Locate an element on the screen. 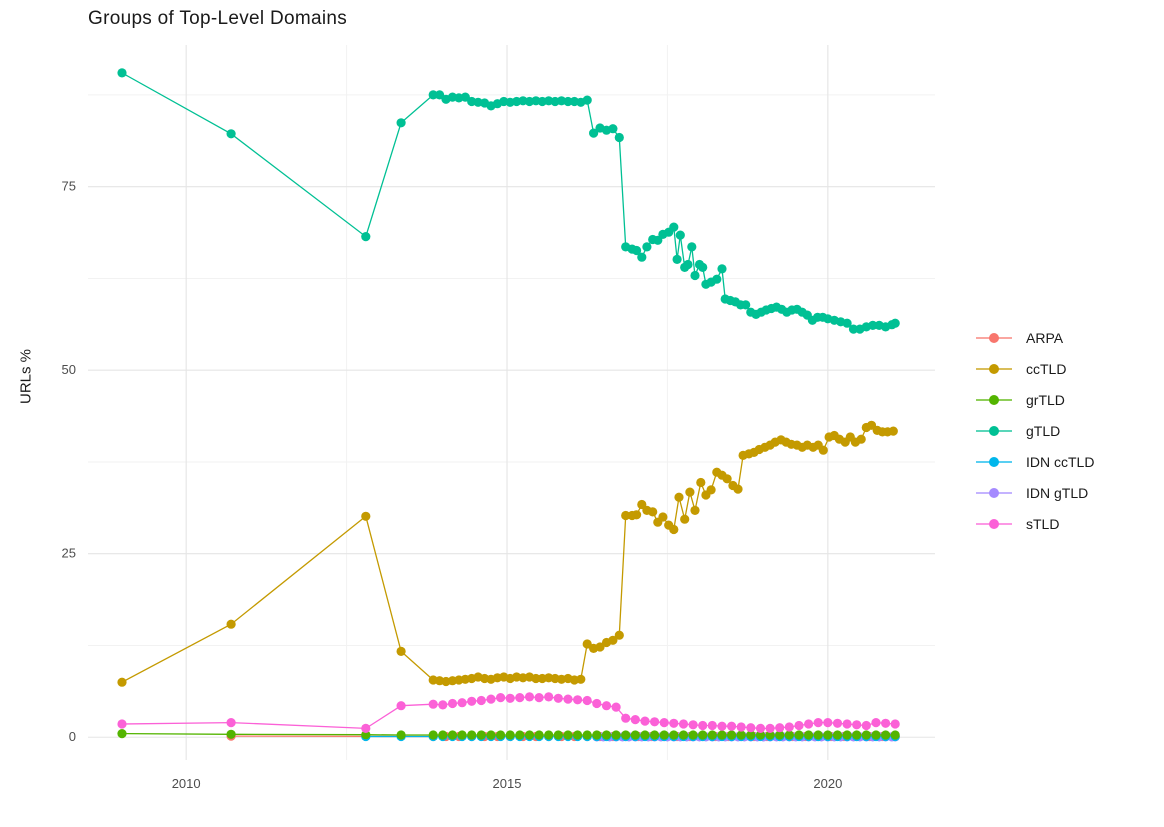  legend-entry-stld: sTLD is located at coordinates (1035, 523).